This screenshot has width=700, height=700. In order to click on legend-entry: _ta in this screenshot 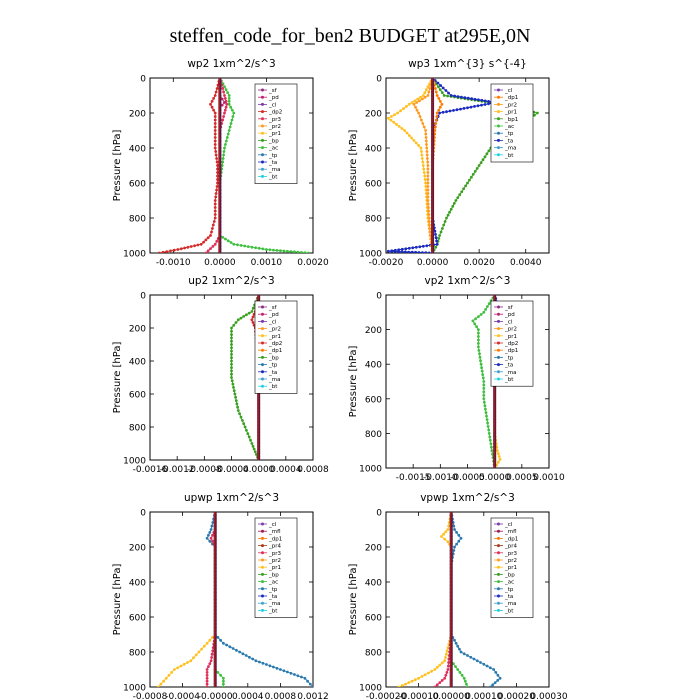, I will do `click(508, 141)`.